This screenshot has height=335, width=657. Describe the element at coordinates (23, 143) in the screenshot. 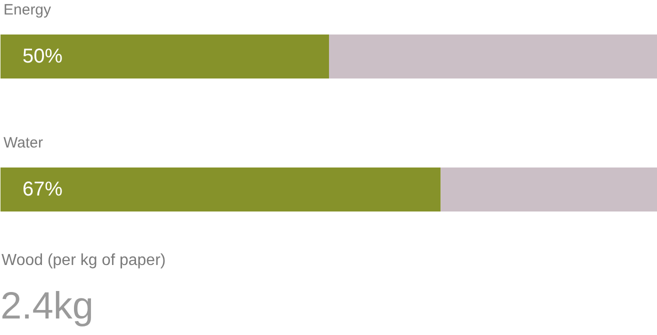

I see `category-label: Water` at that location.